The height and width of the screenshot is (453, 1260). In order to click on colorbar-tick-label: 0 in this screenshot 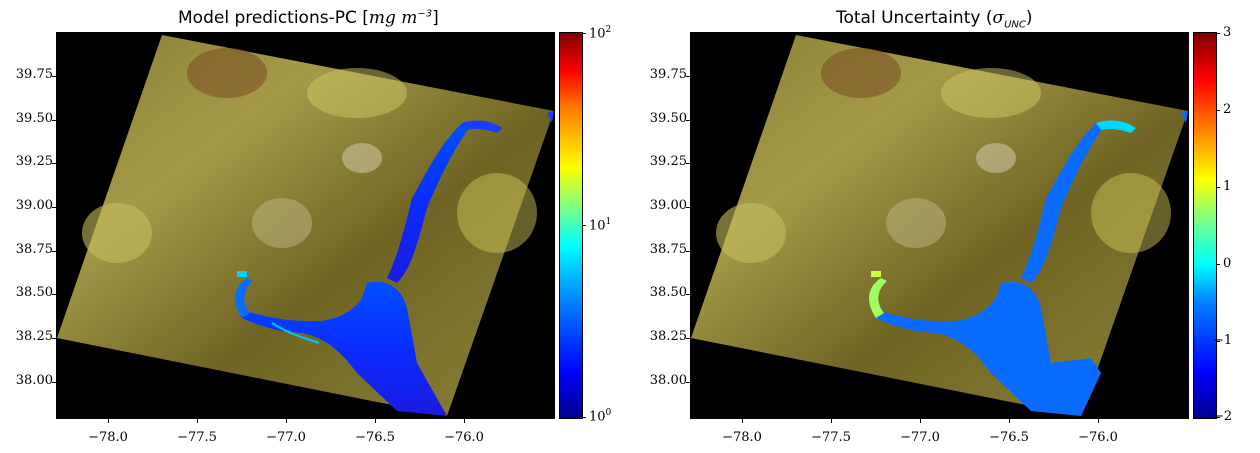, I will do `click(1227, 263)`.